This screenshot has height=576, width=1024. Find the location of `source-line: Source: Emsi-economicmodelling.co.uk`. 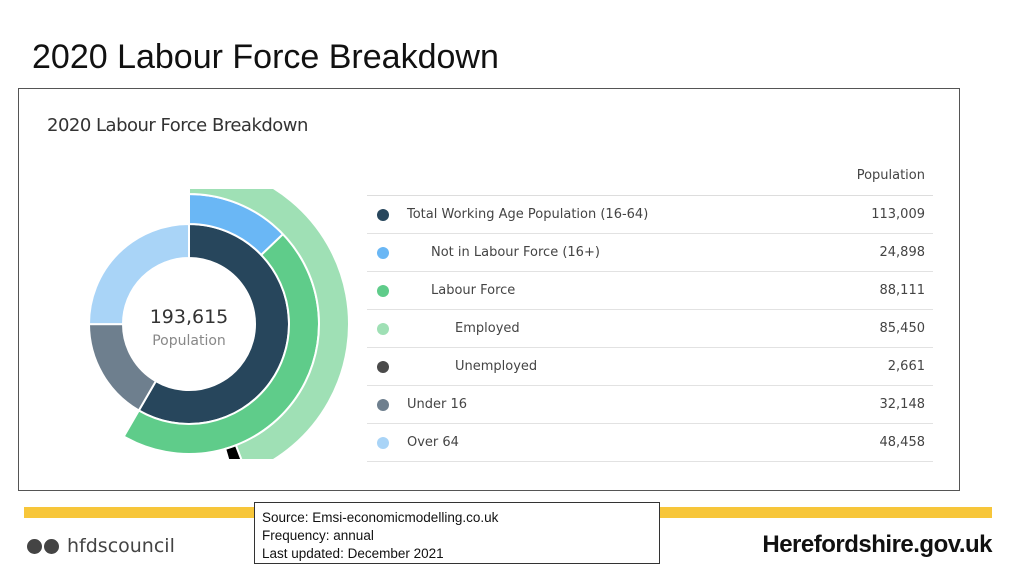

source-line: Source: Emsi-economicmodelling.co.uk is located at coordinates (380, 517).